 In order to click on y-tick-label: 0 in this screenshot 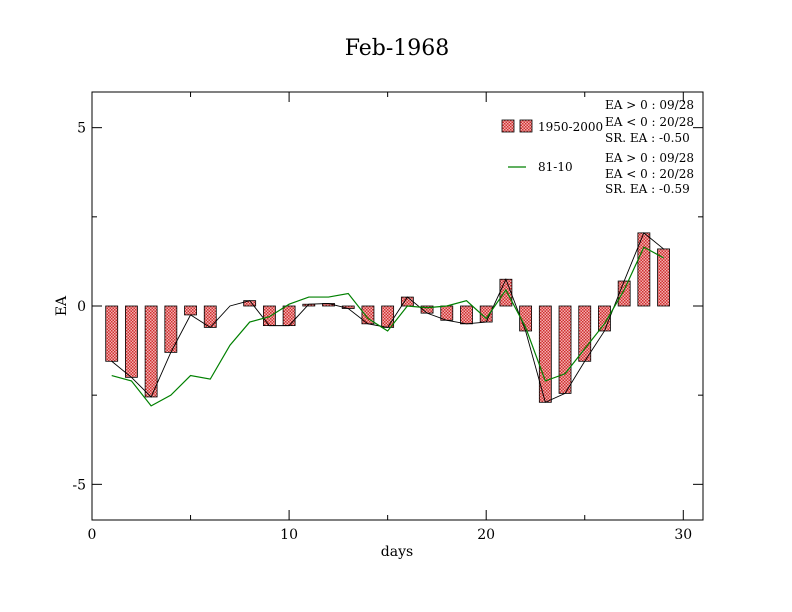, I will do `click(81, 307)`.